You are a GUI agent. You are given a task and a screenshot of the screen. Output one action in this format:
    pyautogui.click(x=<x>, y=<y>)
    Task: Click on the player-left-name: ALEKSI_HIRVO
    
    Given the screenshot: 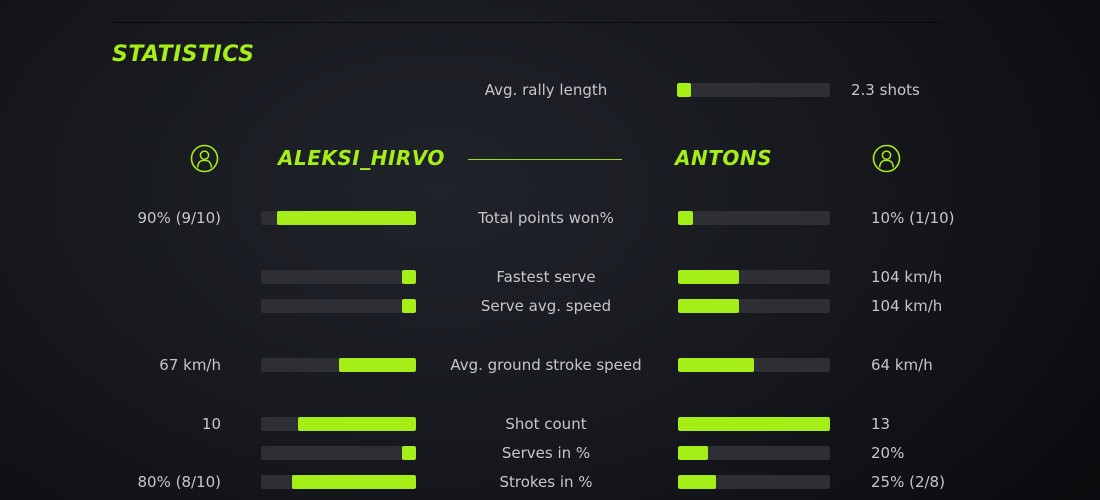 What is the action you would take?
    pyautogui.click(x=361, y=158)
    